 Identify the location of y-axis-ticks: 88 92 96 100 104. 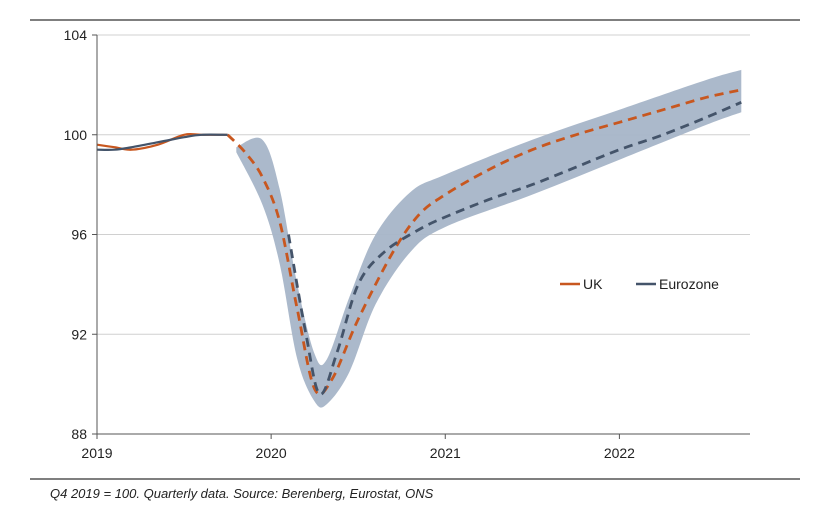
(80, 234).